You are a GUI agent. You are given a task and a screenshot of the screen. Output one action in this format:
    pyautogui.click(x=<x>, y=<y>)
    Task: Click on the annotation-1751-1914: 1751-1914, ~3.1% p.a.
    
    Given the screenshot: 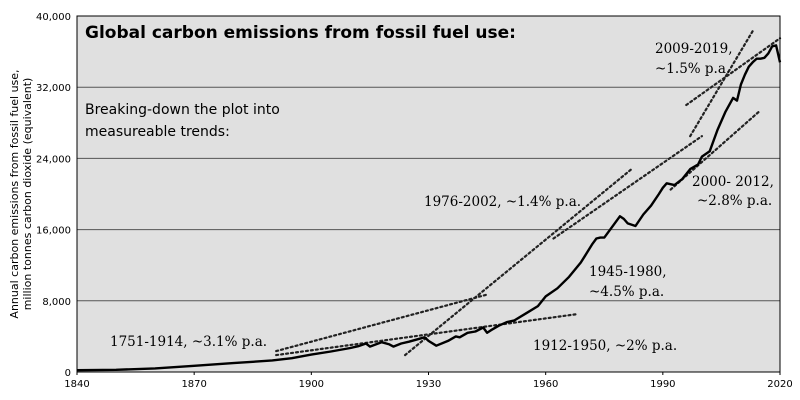 What is the action you would take?
    pyautogui.click(x=188, y=342)
    